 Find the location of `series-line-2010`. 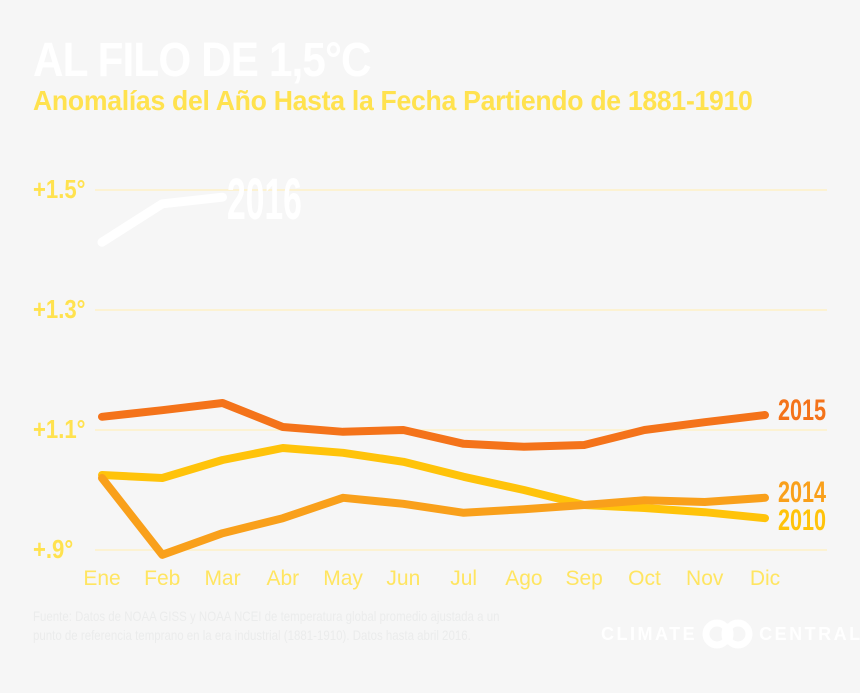

series-line-2010 is located at coordinates (433, 483).